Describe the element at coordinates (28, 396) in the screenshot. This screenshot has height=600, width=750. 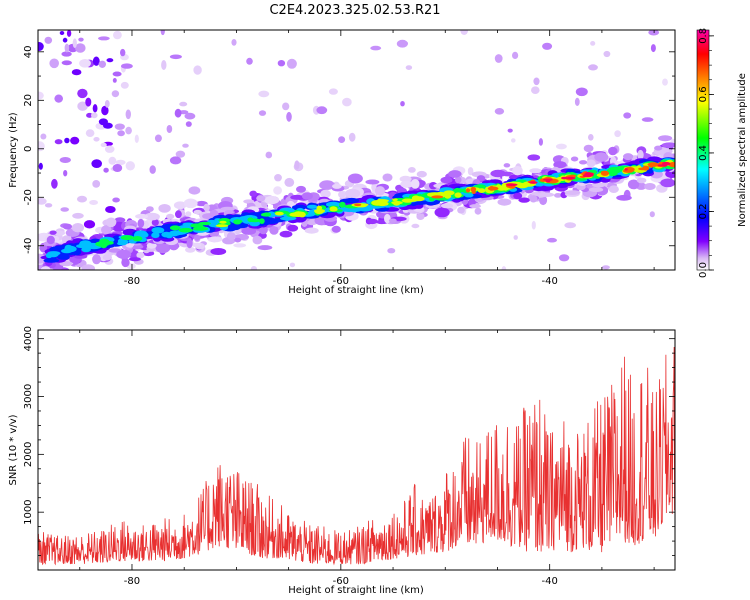
I see `y-tick-label: 3000` at that location.